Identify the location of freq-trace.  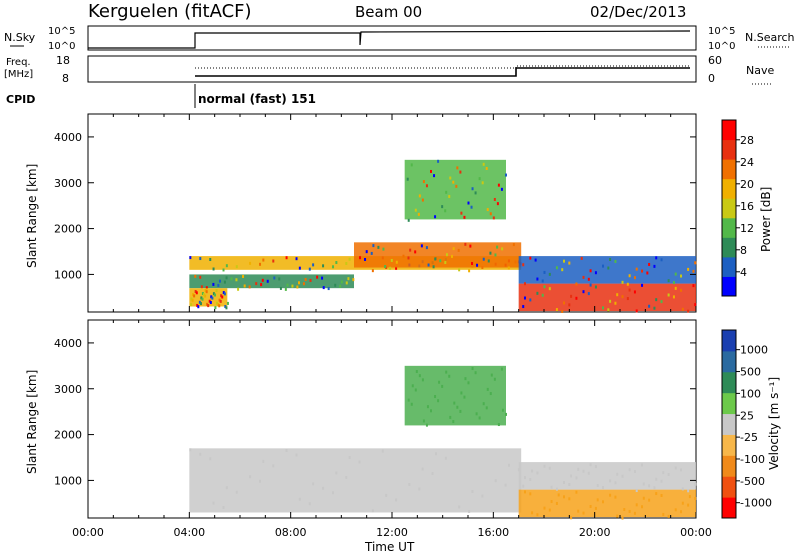
(442, 72).